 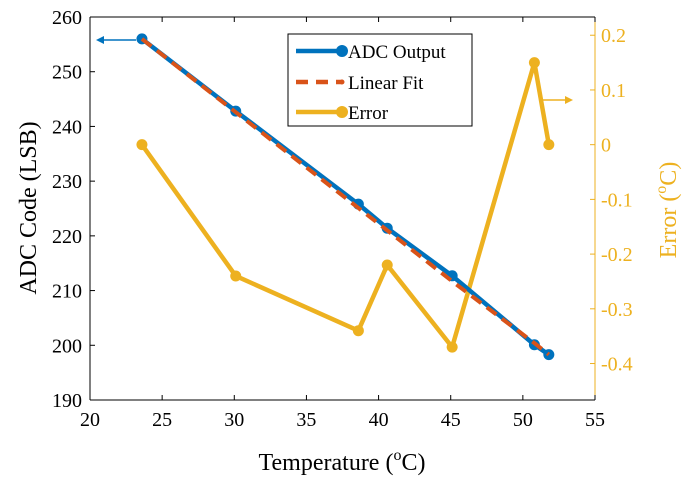 What do you see at coordinates (569, 100) in the screenshot?
I see `right-axis-arrow-head` at bounding box center [569, 100].